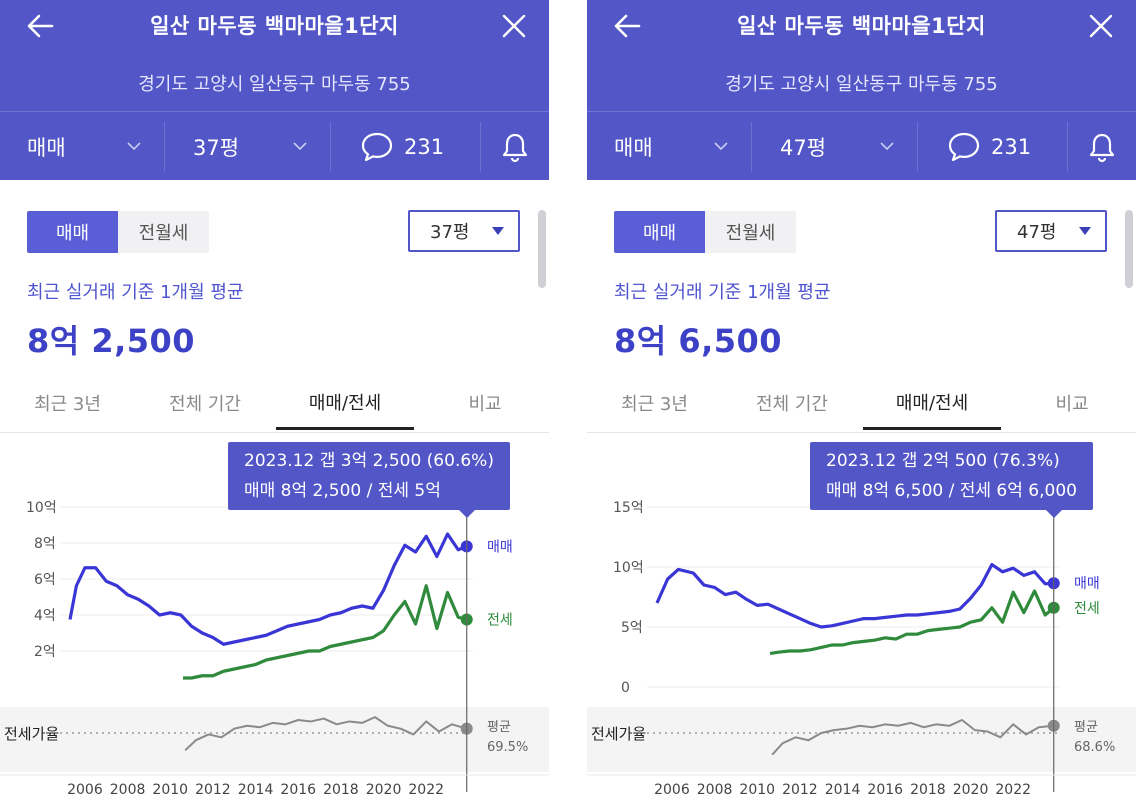 Image resolution: width=1139 pixels, height=812 pixels. Describe the element at coordinates (111, 341) in the screenshot. I see `avg-price: 8억 2,500` at that location.